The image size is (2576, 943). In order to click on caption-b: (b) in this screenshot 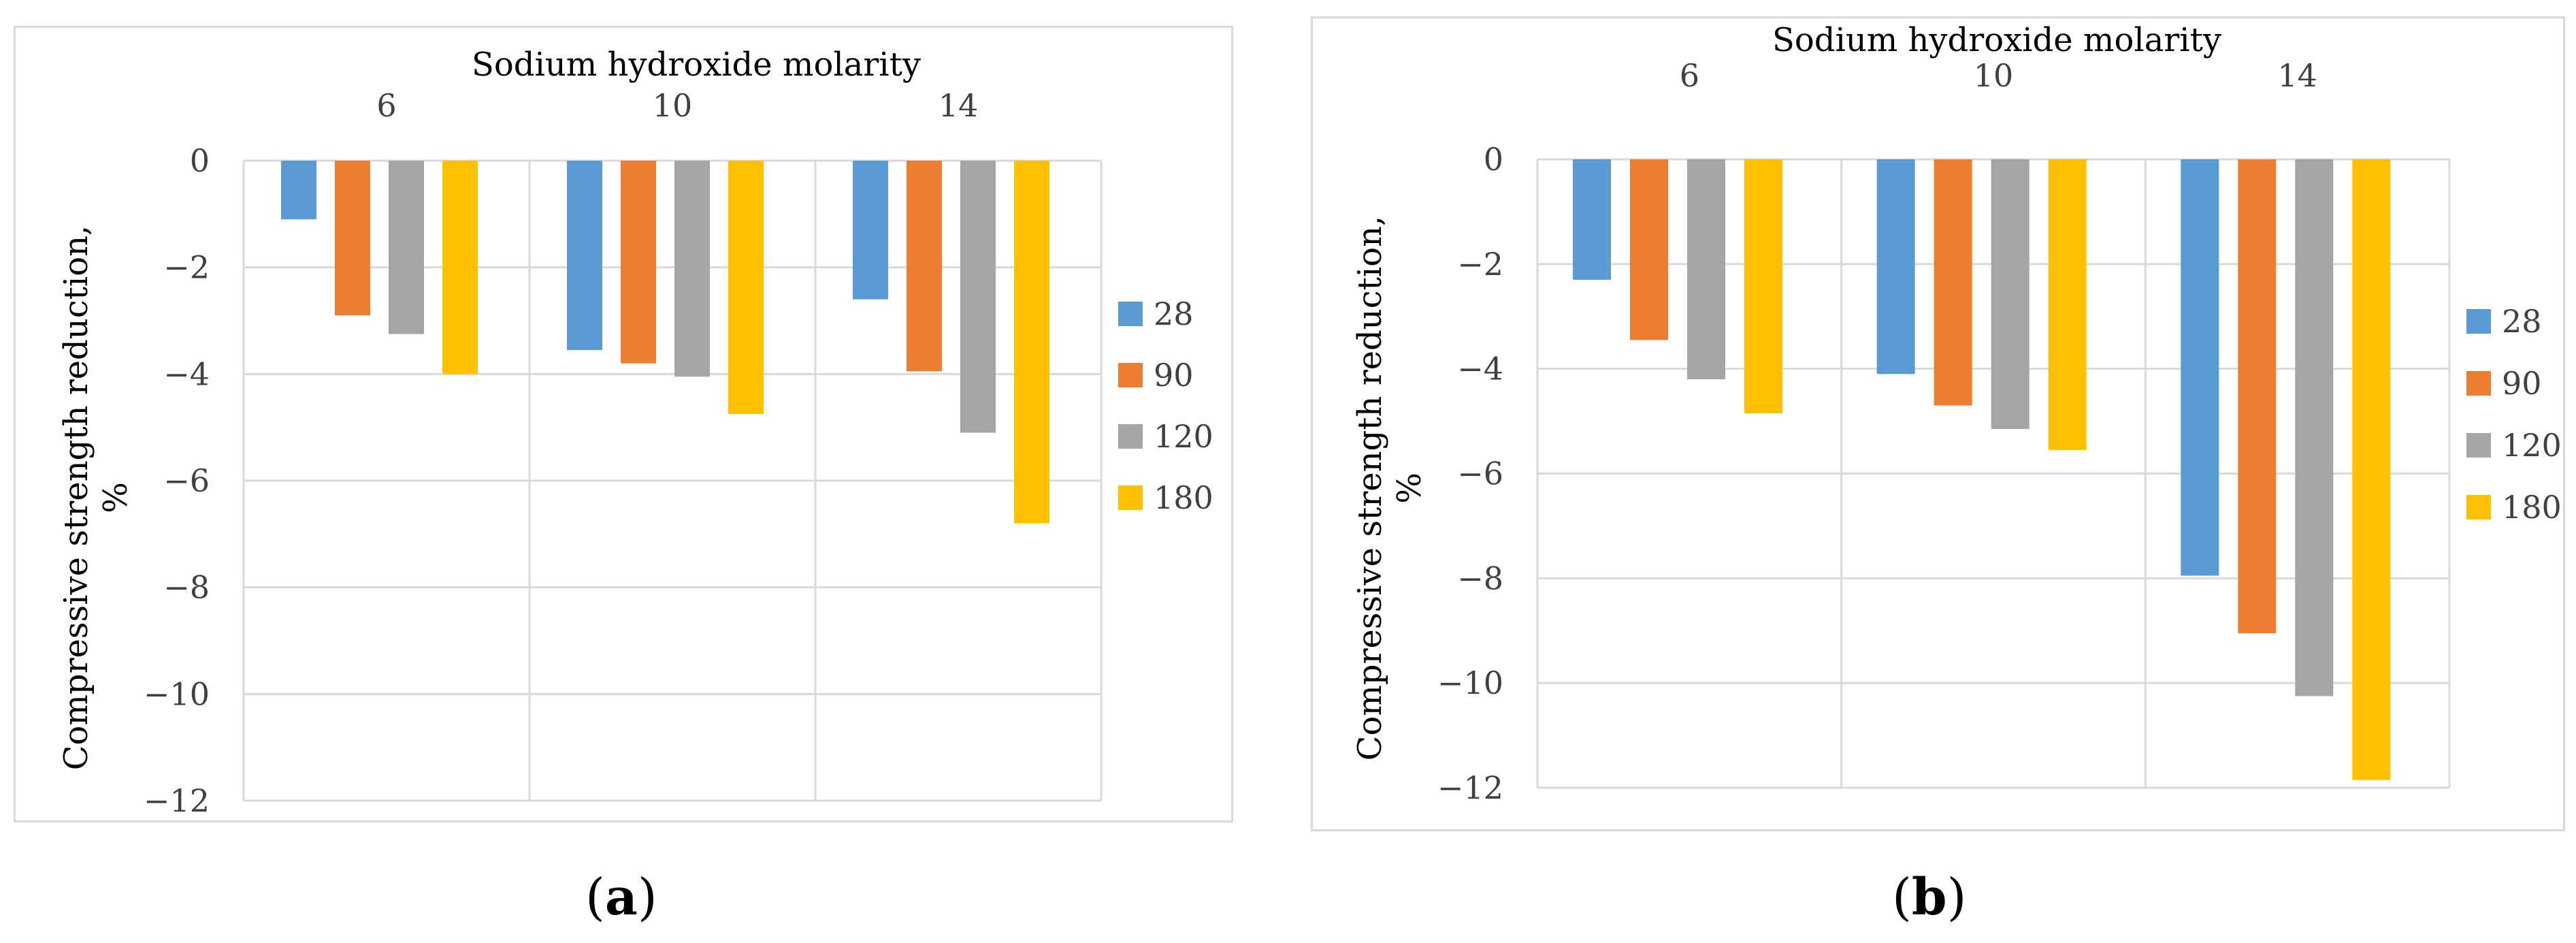, I will do `click(1929, 898)`.